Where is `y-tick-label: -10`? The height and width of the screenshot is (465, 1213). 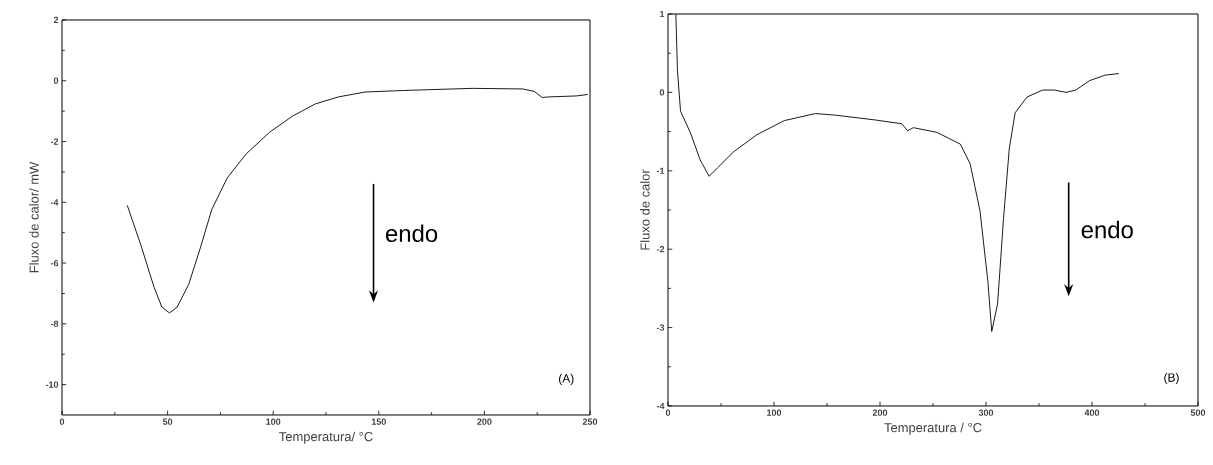 y-tick-label: -10 is located at coordinates (52, 384).